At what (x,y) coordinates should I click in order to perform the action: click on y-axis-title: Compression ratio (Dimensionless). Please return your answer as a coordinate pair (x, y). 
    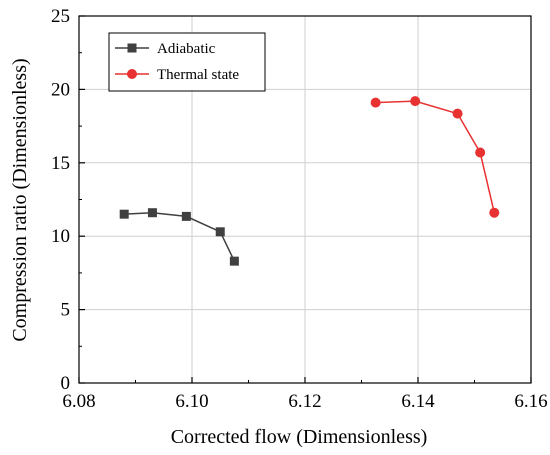
    Looking at the image, I should click on (20, 199).